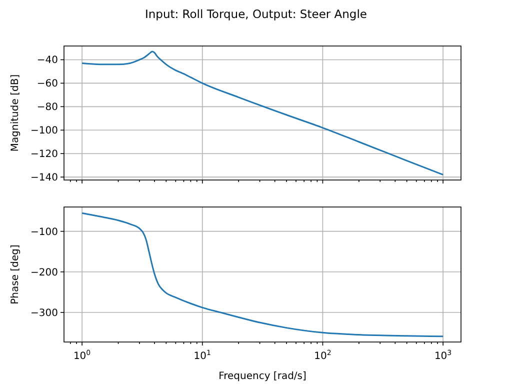  What do you see at coordinates (202, 355) in the screenshot?
I see `x-tick-label: 10$^{1}$` at bounding box center [202, 355].